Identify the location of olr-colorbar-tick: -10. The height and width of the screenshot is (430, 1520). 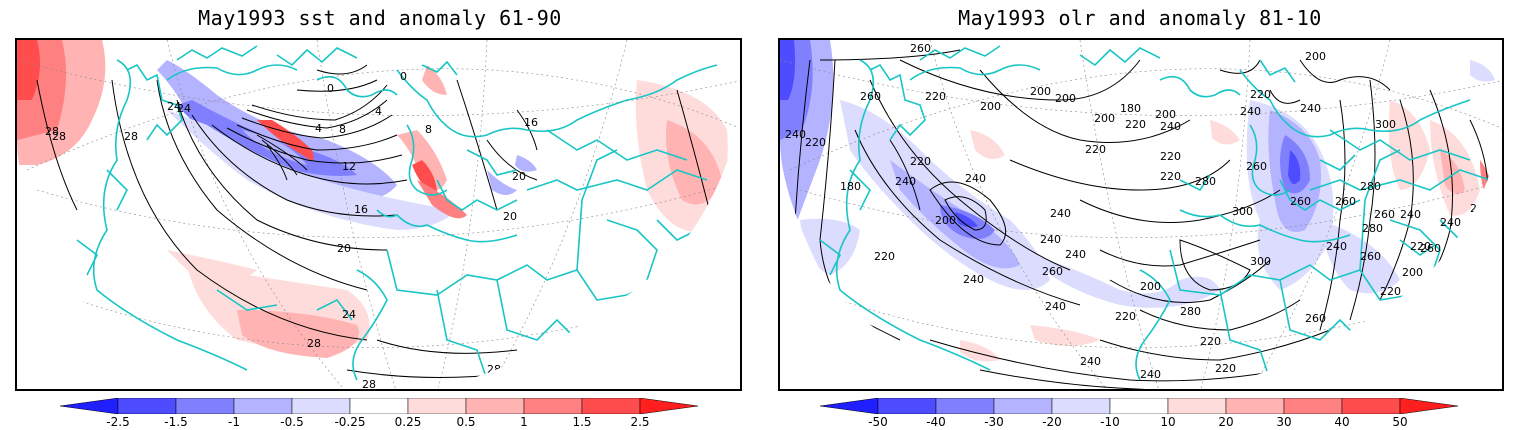
(1110, 422).